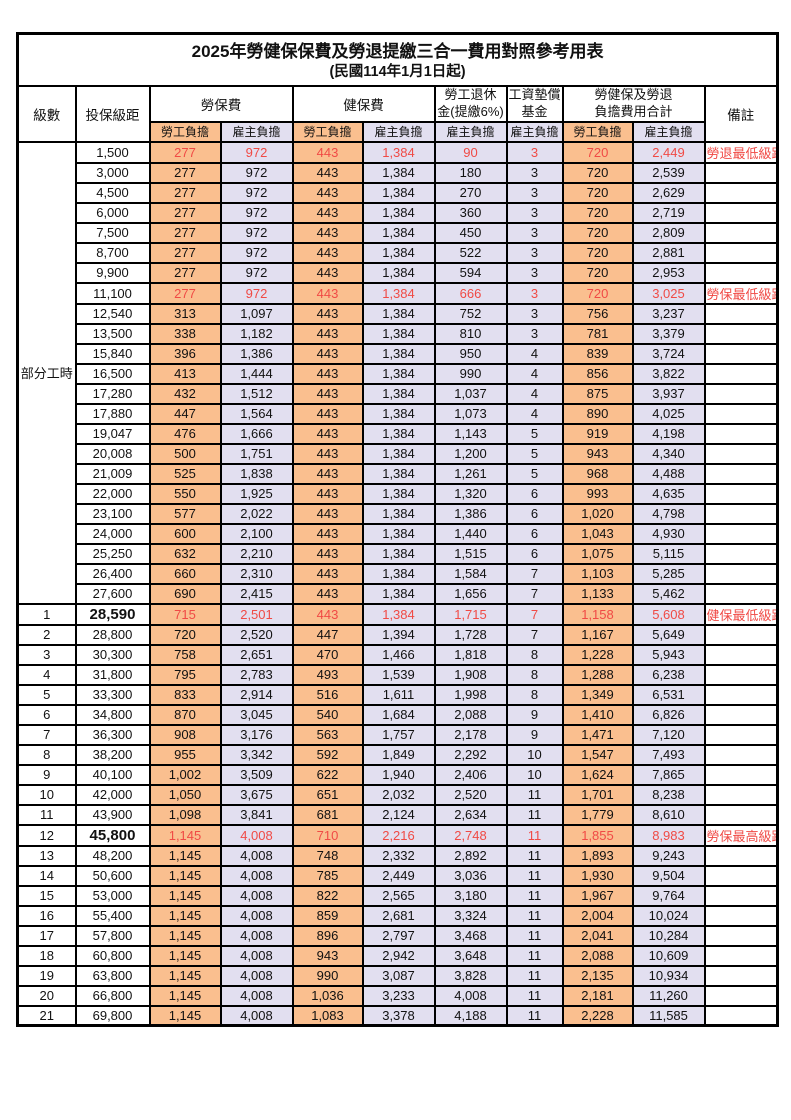 This screenshot has height=1120, width=791. What do you see at coordinates (112, 593) in the screenshot?
I see `cell-bracket: 27,600` at bounding box center [112, 593].